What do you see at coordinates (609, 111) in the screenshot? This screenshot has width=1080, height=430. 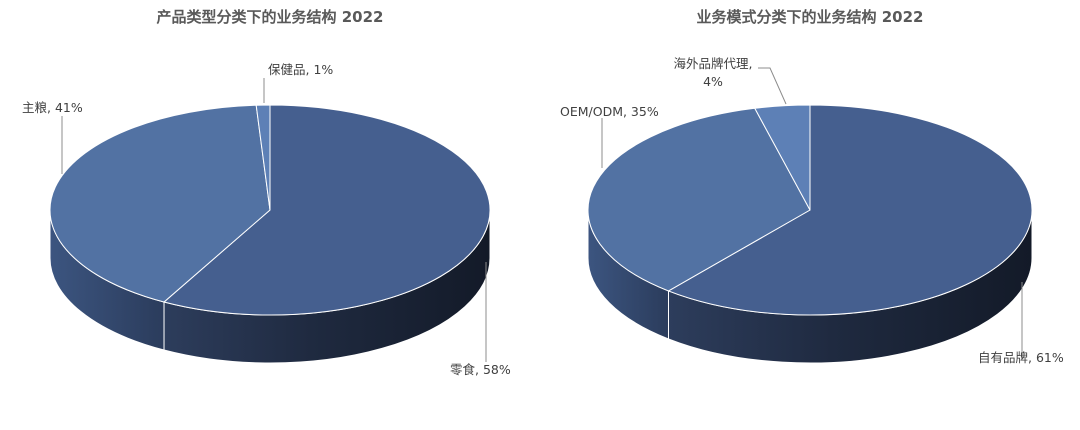 I see `slice-label-oem: OEM/ODM, 35%` at bounding box center [609, 111].